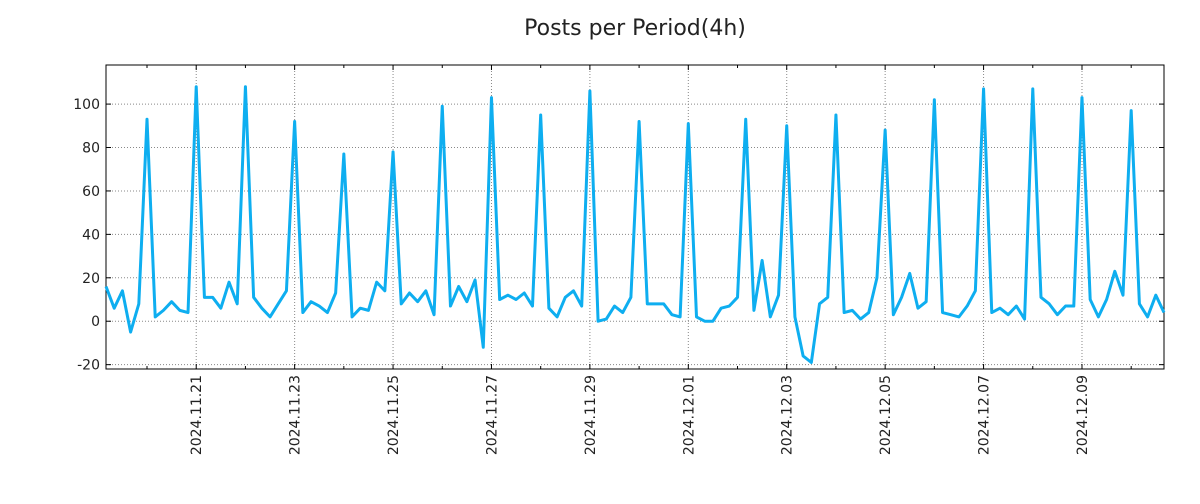  Describe the element at coordinates (91, 279) in the screenshot. I see `y-tick-label: 20` at that location.